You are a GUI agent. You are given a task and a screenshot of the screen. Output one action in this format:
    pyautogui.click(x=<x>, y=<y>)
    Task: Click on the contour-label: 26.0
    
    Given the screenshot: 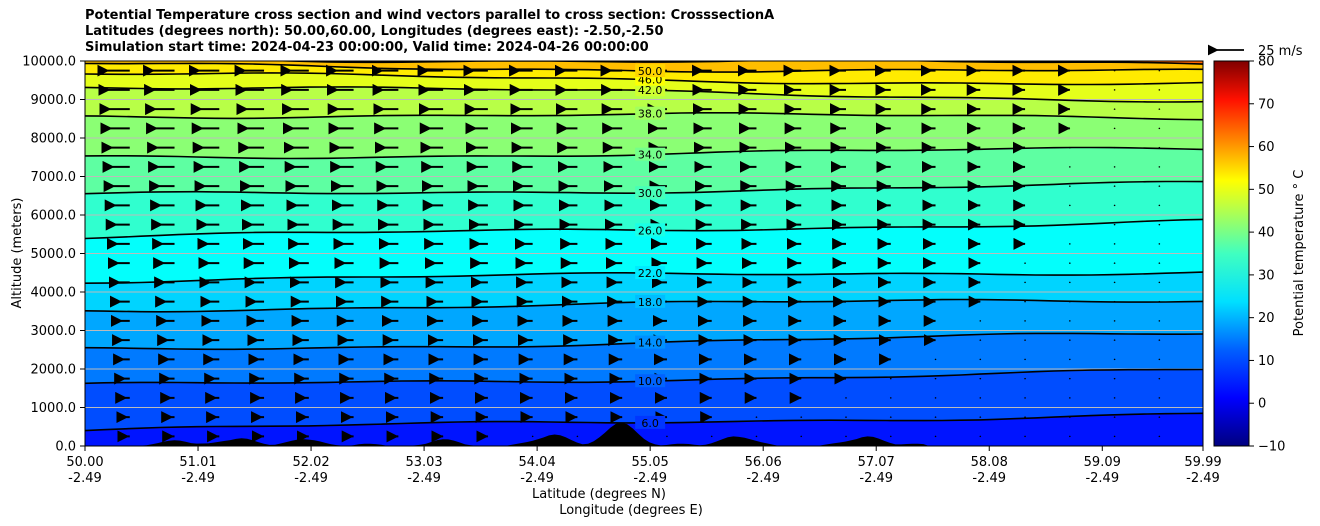 What is the action you would take?
    pyautogui.click(x=650, y=230)
    